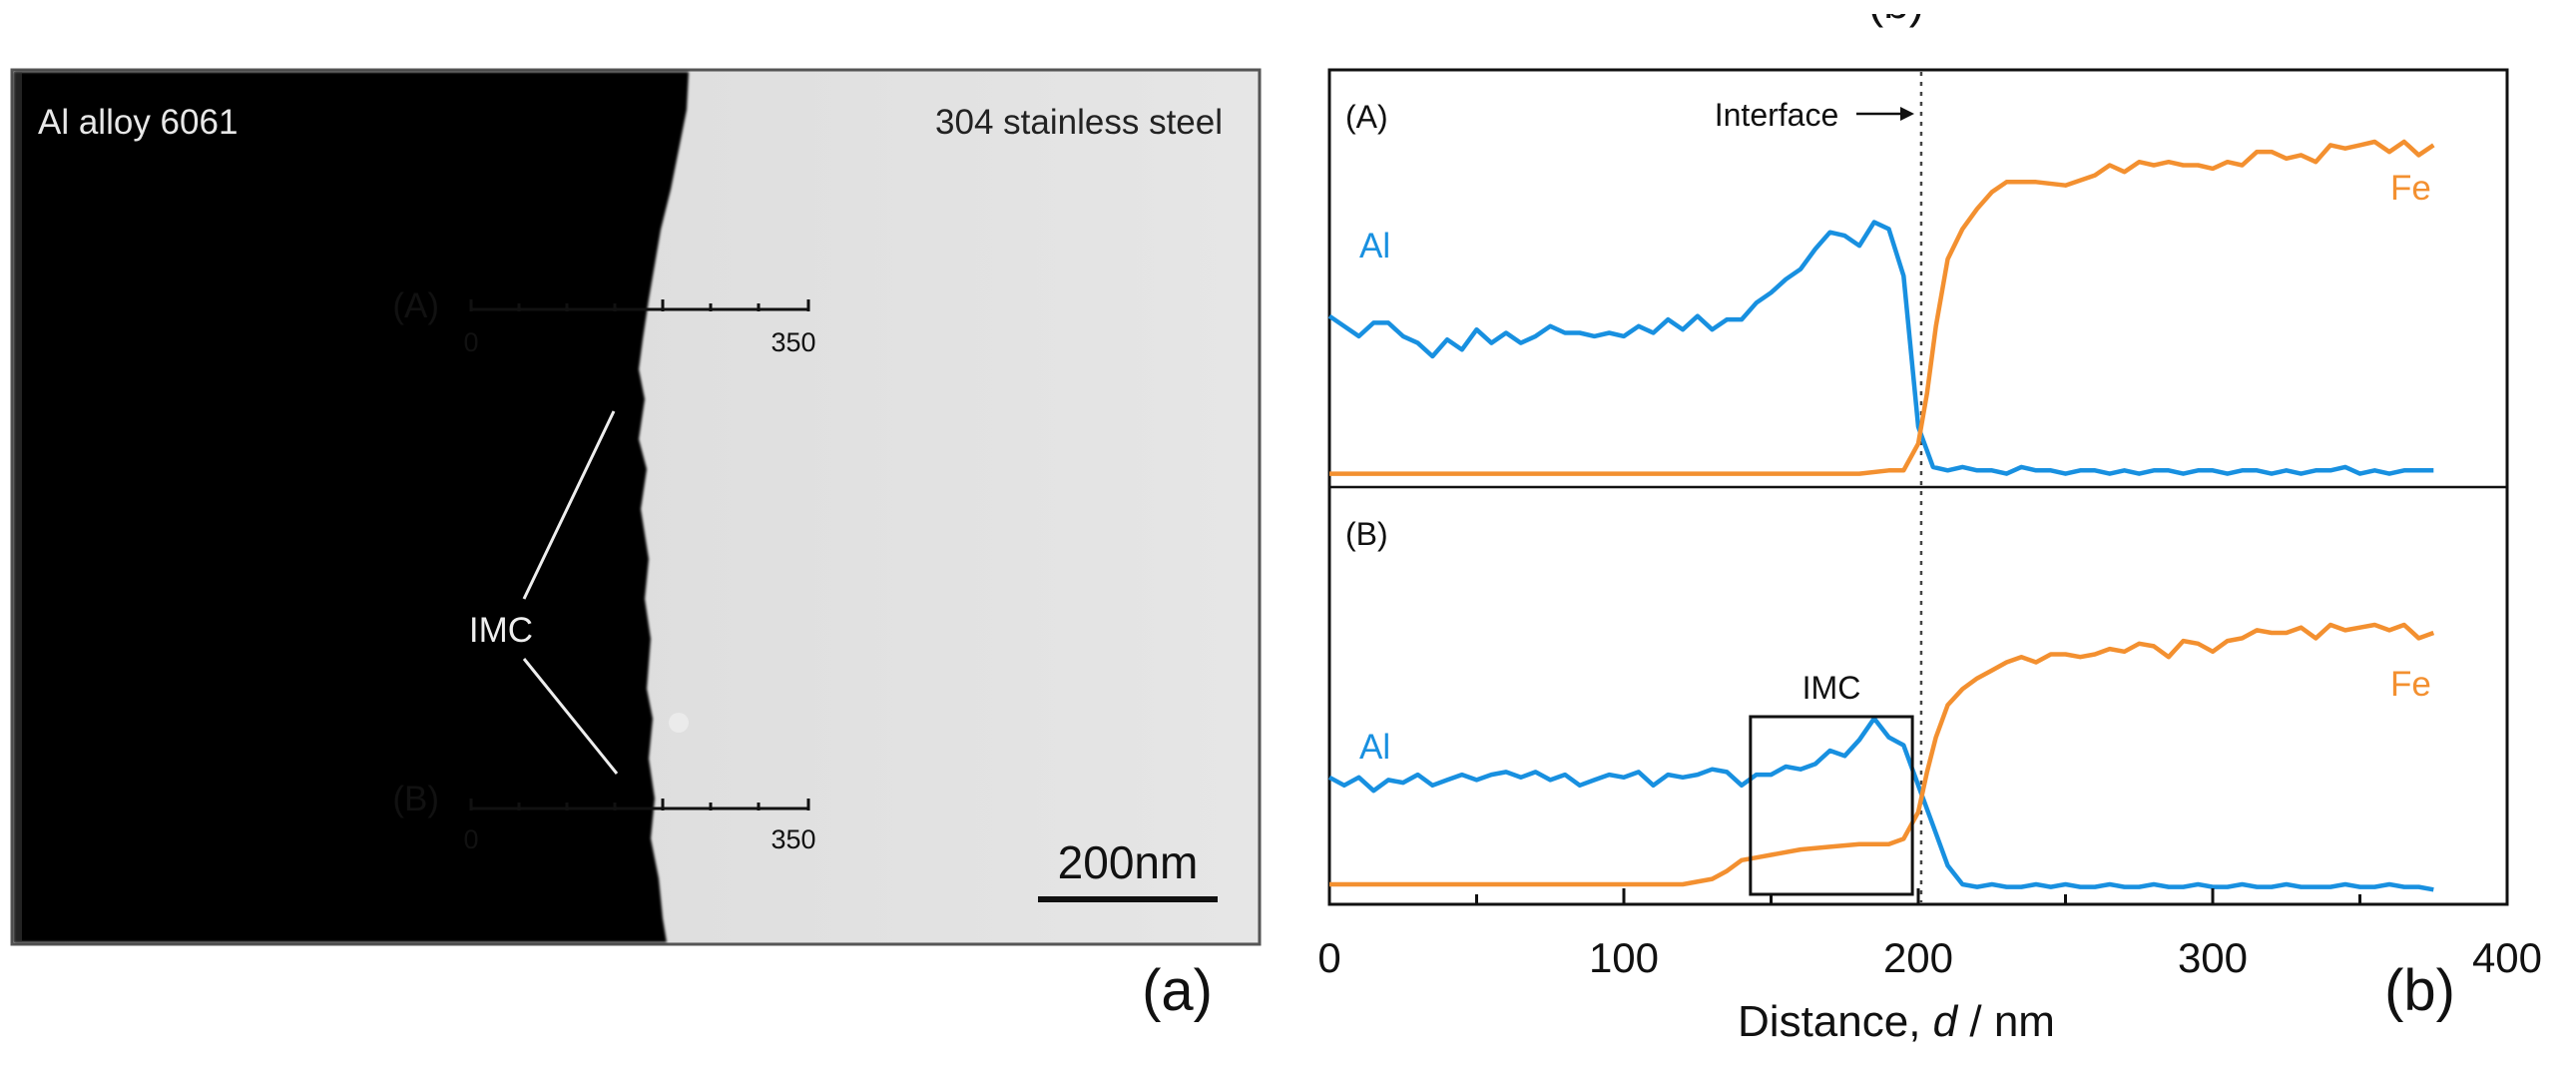  Describe the element at coordinates (416, 799) in the screenshot. I see `line-b-label: (B)` at that location.